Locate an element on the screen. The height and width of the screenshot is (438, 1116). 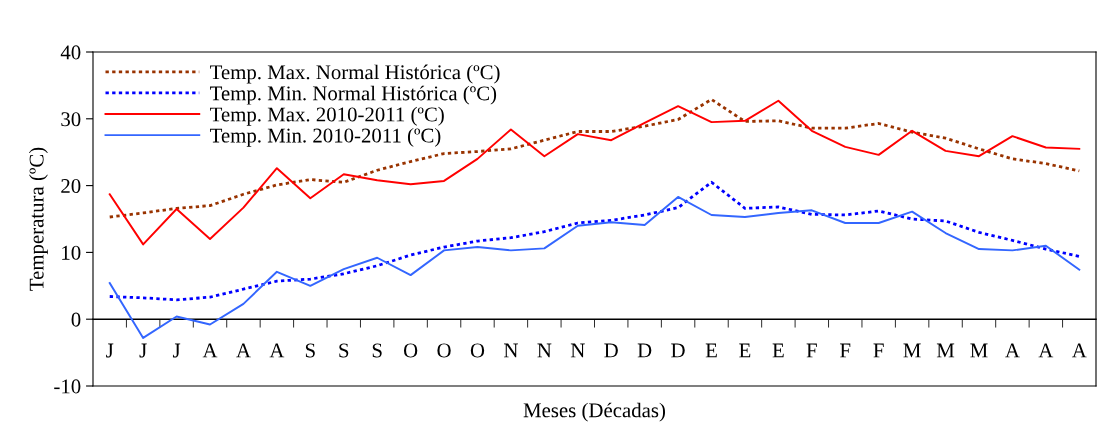
y-tick-label: 30 is located at coordinates (71, 119).